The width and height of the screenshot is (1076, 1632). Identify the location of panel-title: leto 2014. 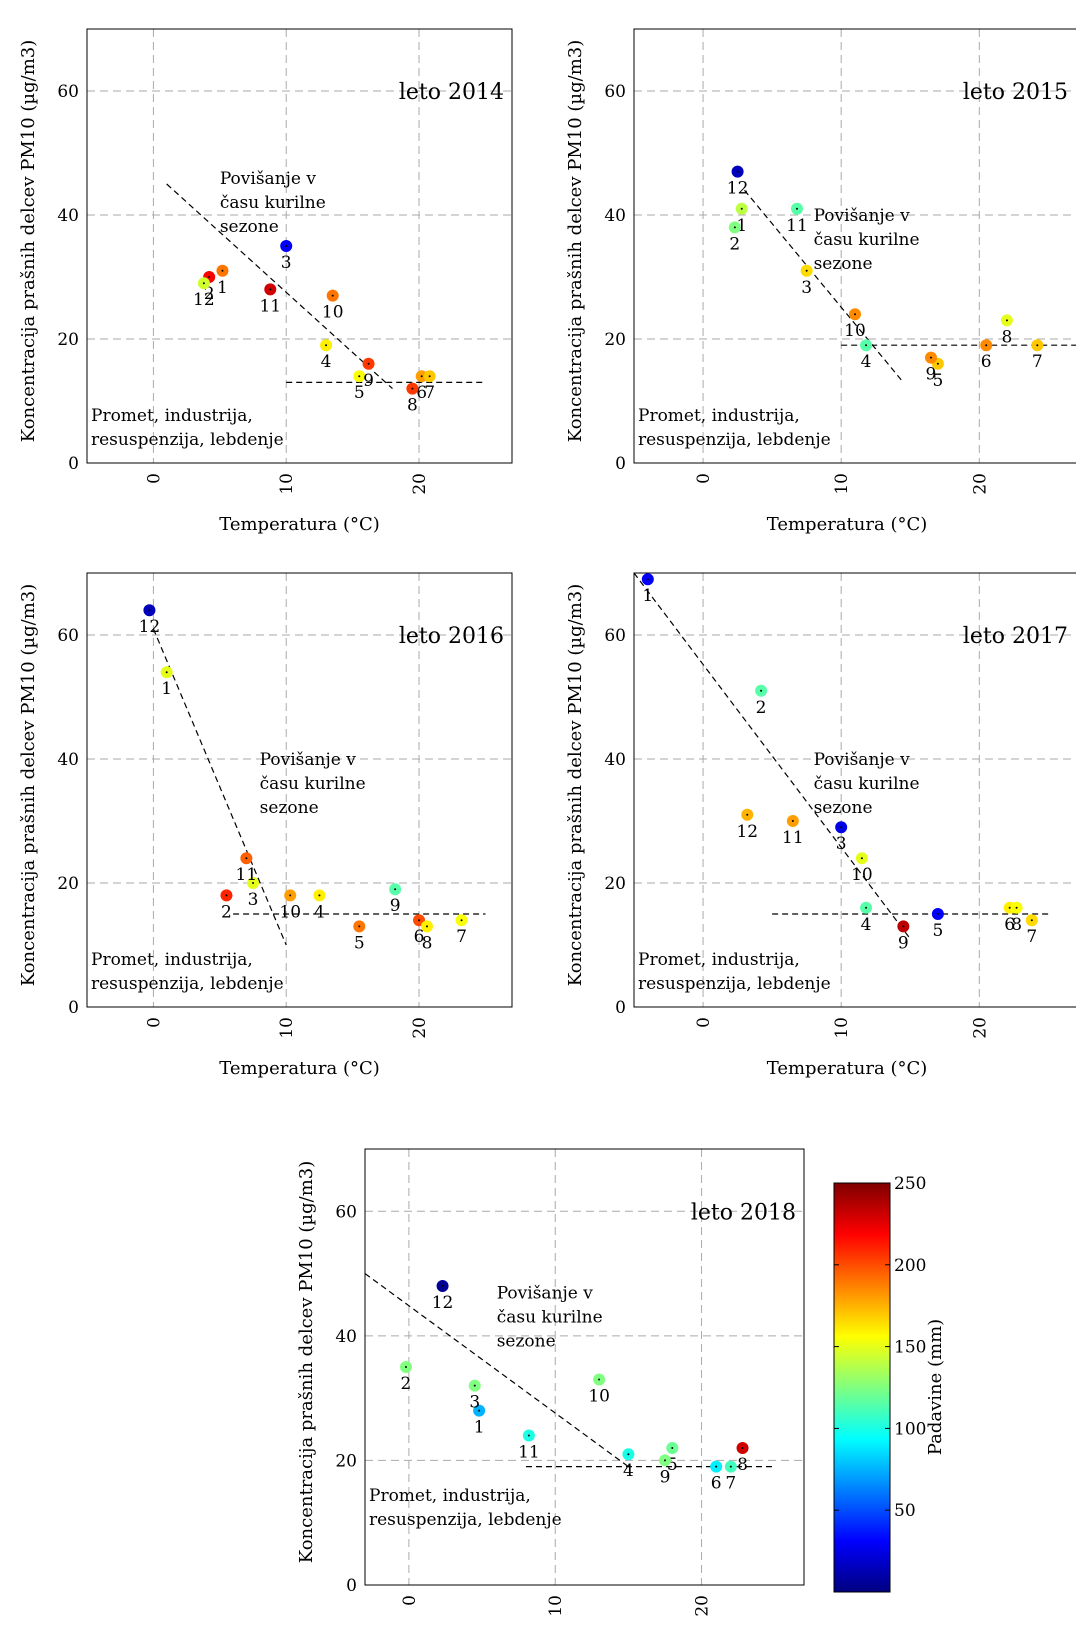
(451, 92).